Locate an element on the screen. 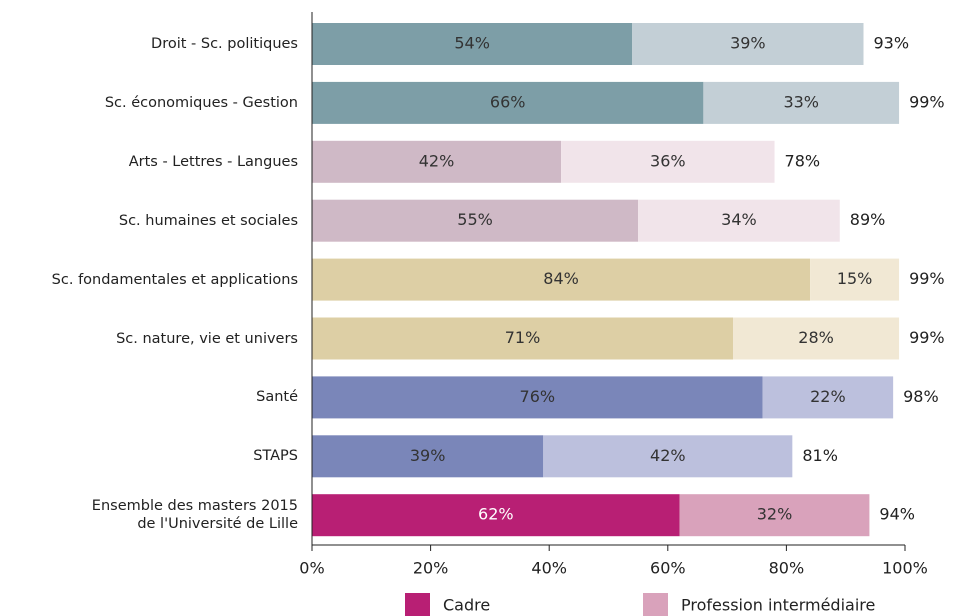 The image size is (958, 616). value-label: 62% is located at coordinates (496, 514).